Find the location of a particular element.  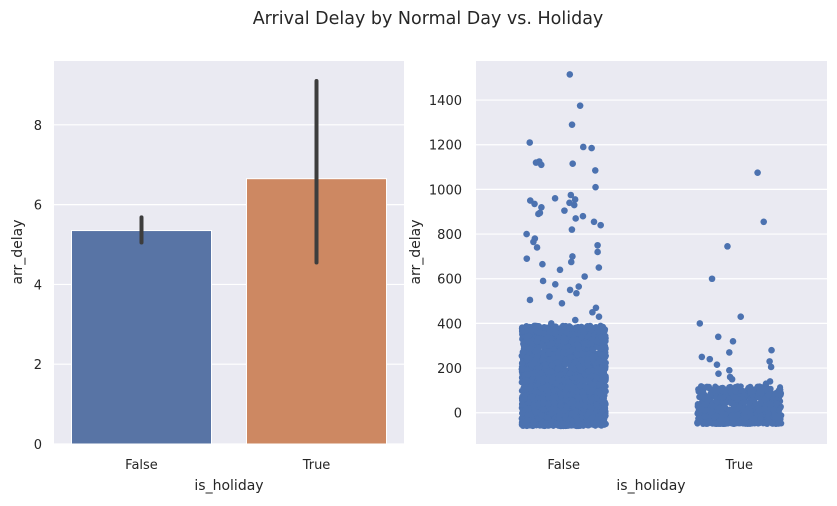

strip-panel-y-tick-label: 400 is located at coordinates (449, 324).